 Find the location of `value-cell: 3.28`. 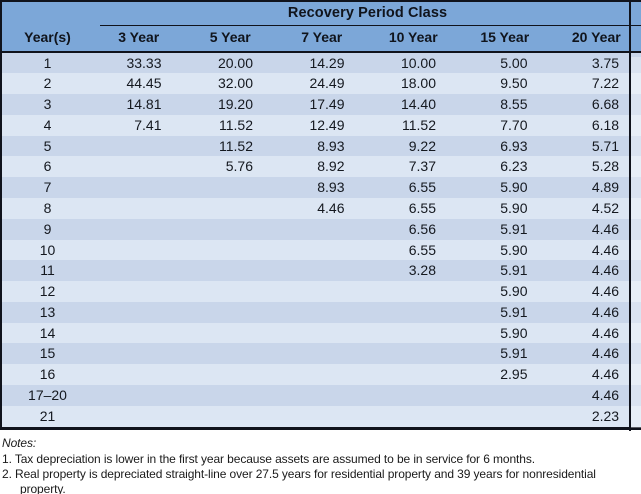

value-cell: 3.28 is located at coordinates (413, 271).